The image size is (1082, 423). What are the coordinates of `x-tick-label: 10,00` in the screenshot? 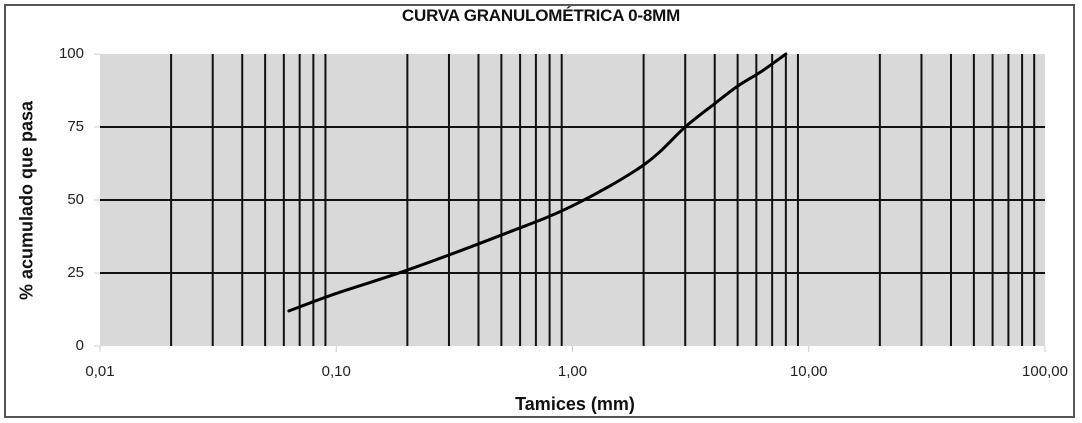 It's located at (808, 371).